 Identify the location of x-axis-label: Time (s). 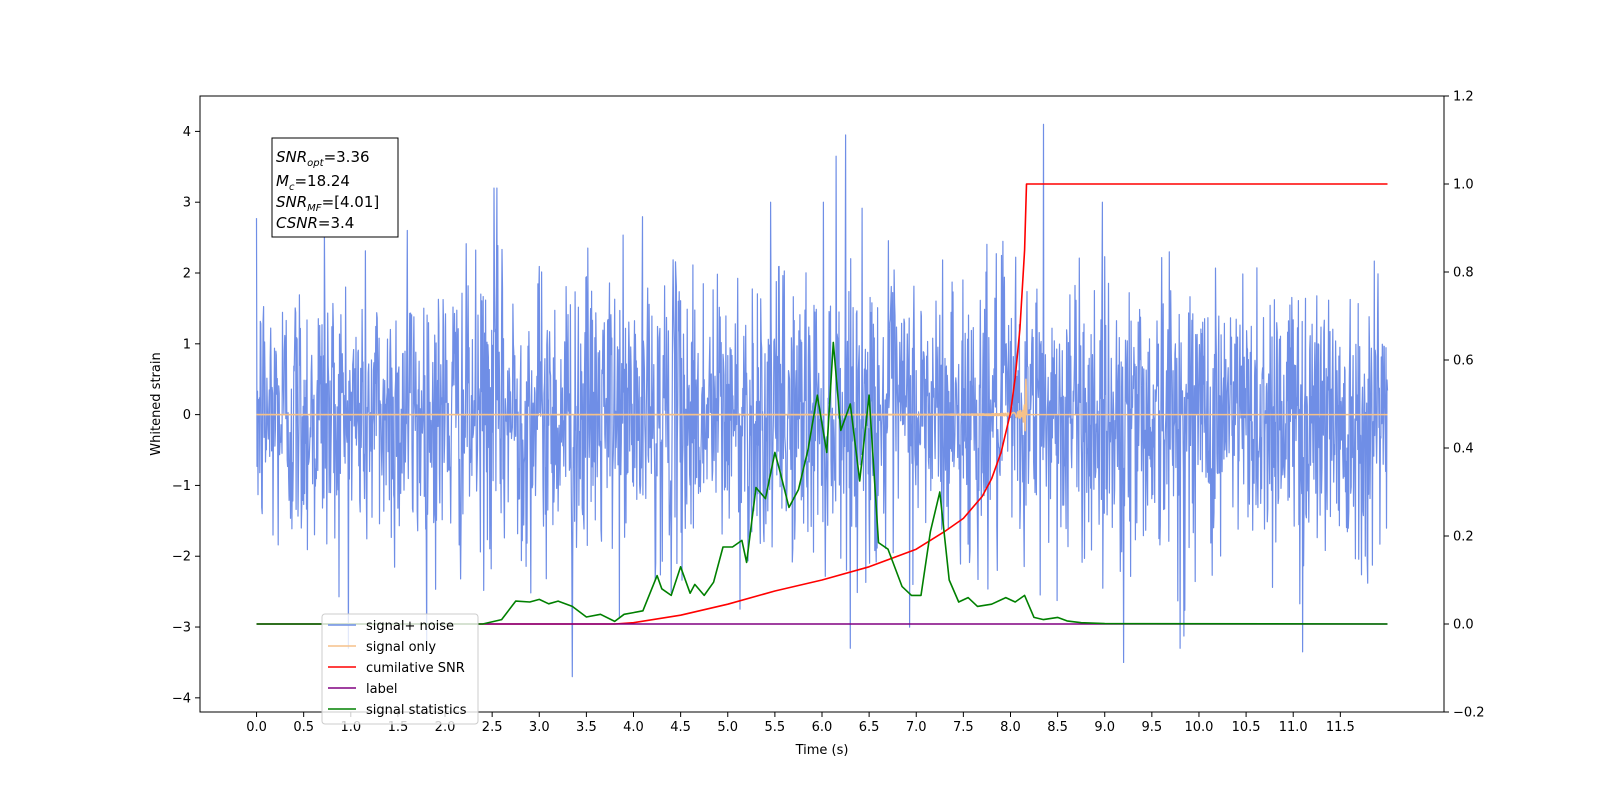
(822, 750).